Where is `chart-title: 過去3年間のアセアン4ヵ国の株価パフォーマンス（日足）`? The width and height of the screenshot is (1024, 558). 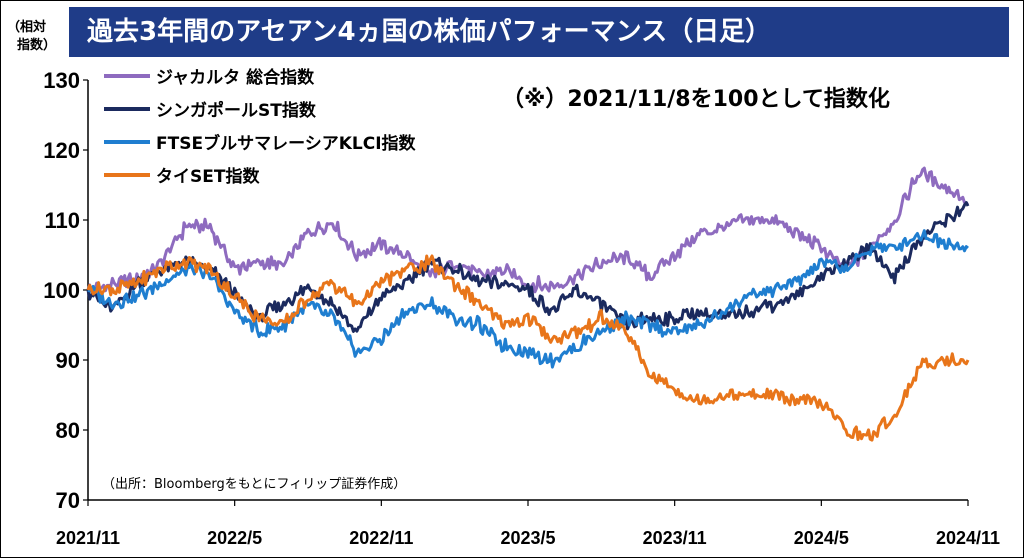 chart-title: 過去3年間のアセアン4ヵ国の株価パフォーマンス（日足） is located at coordinates (429, 32).